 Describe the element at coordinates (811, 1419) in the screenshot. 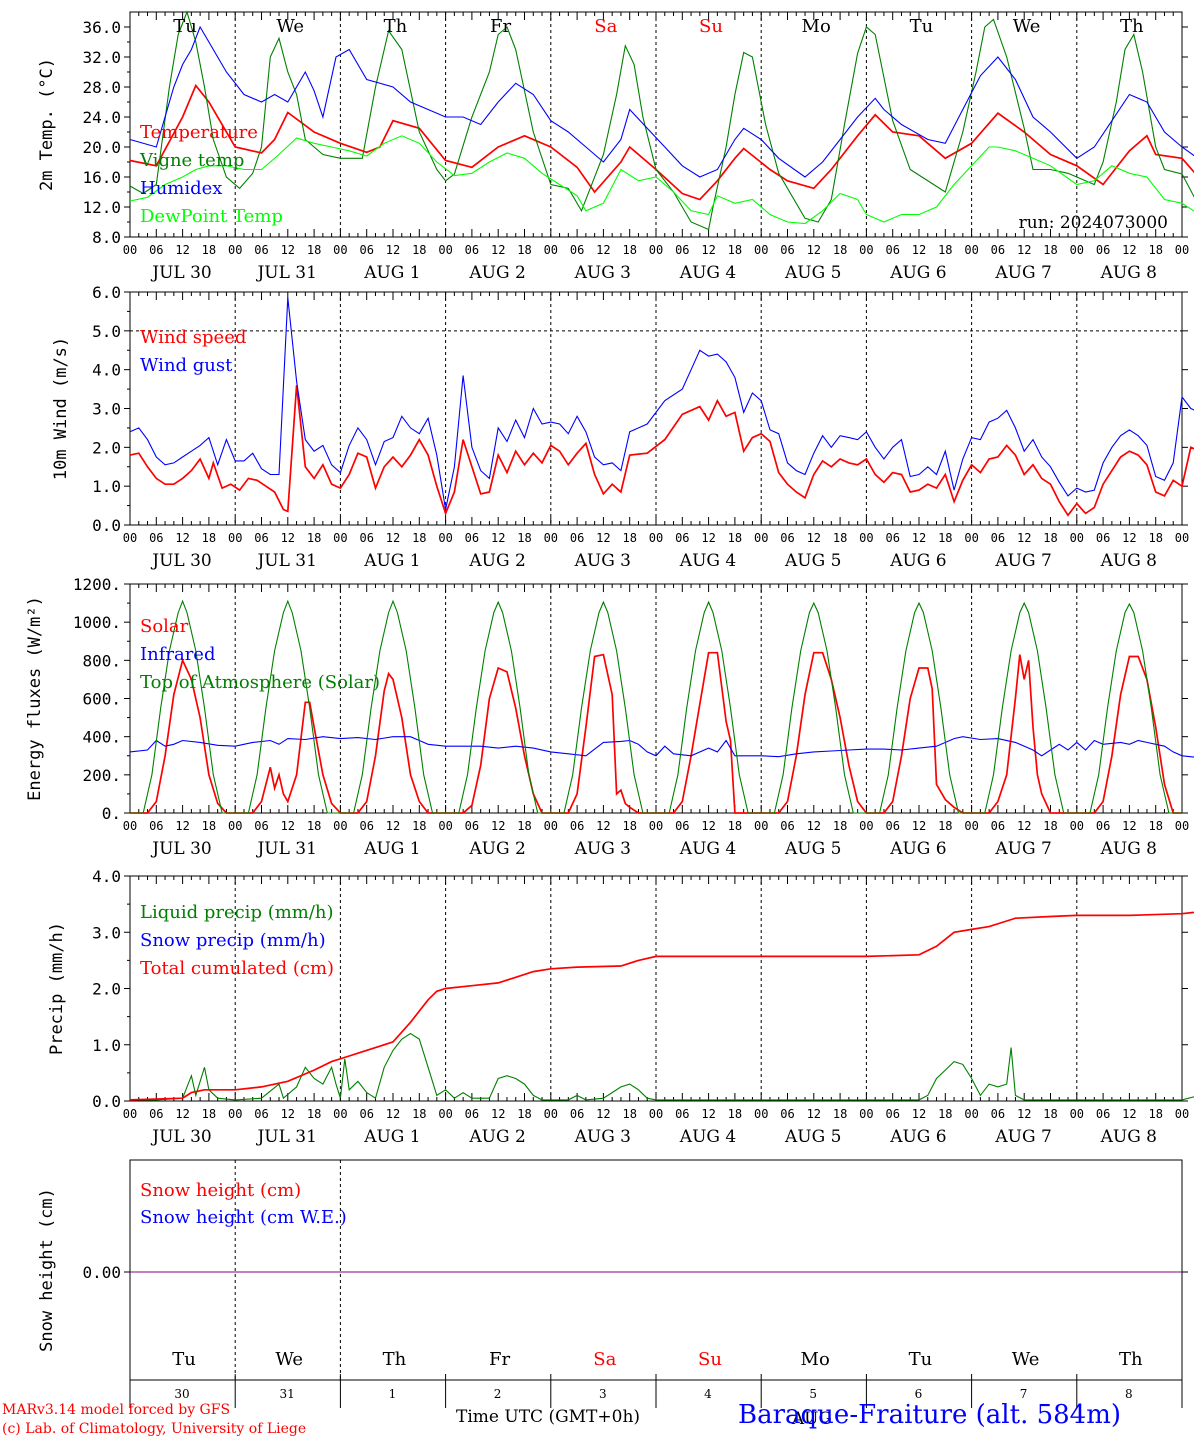

I see `month-label: AUG` at that location.